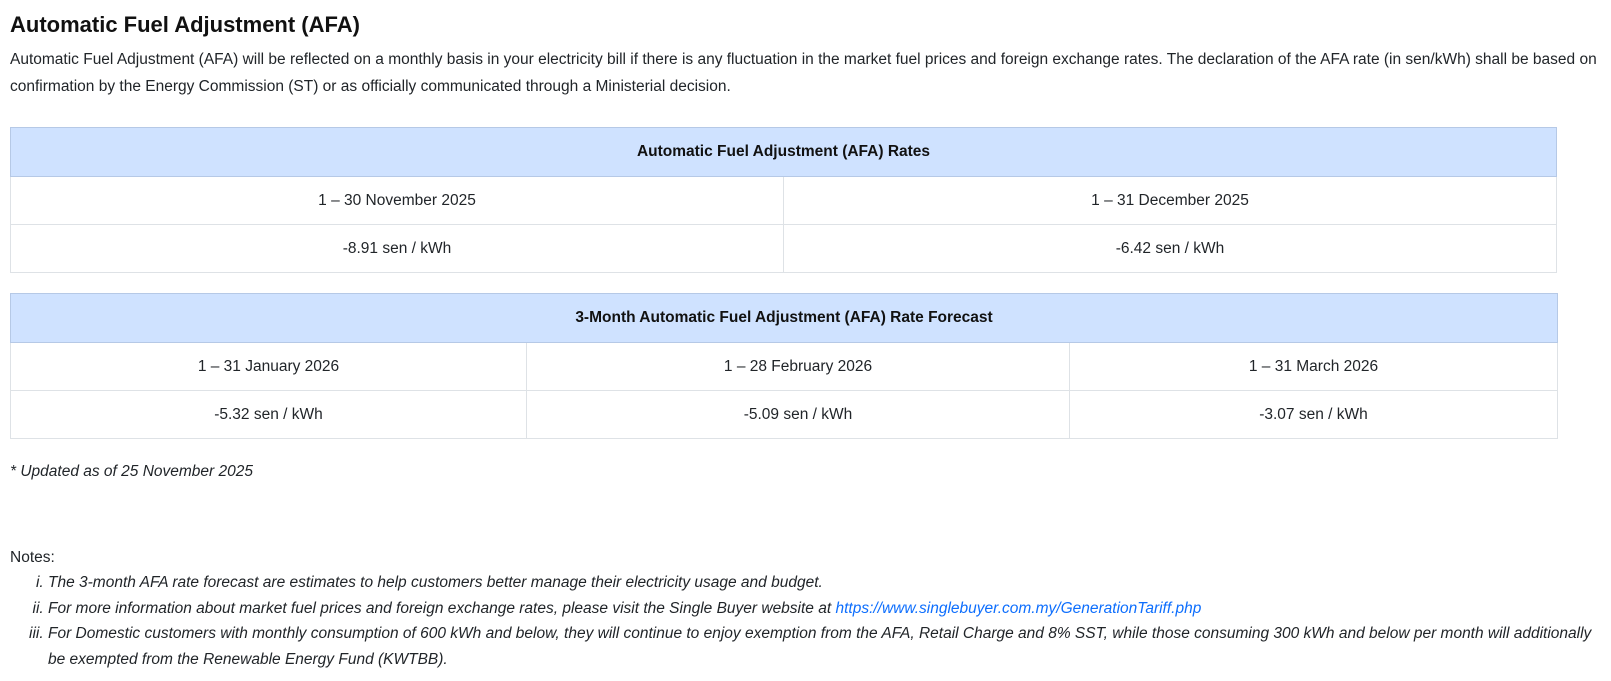 This screenshot has height=681, width=1611. Describe the element at coordinates (1313, 414) in the screenshot. I see `rate-cell: -3.07 sen / kWh` at that location.